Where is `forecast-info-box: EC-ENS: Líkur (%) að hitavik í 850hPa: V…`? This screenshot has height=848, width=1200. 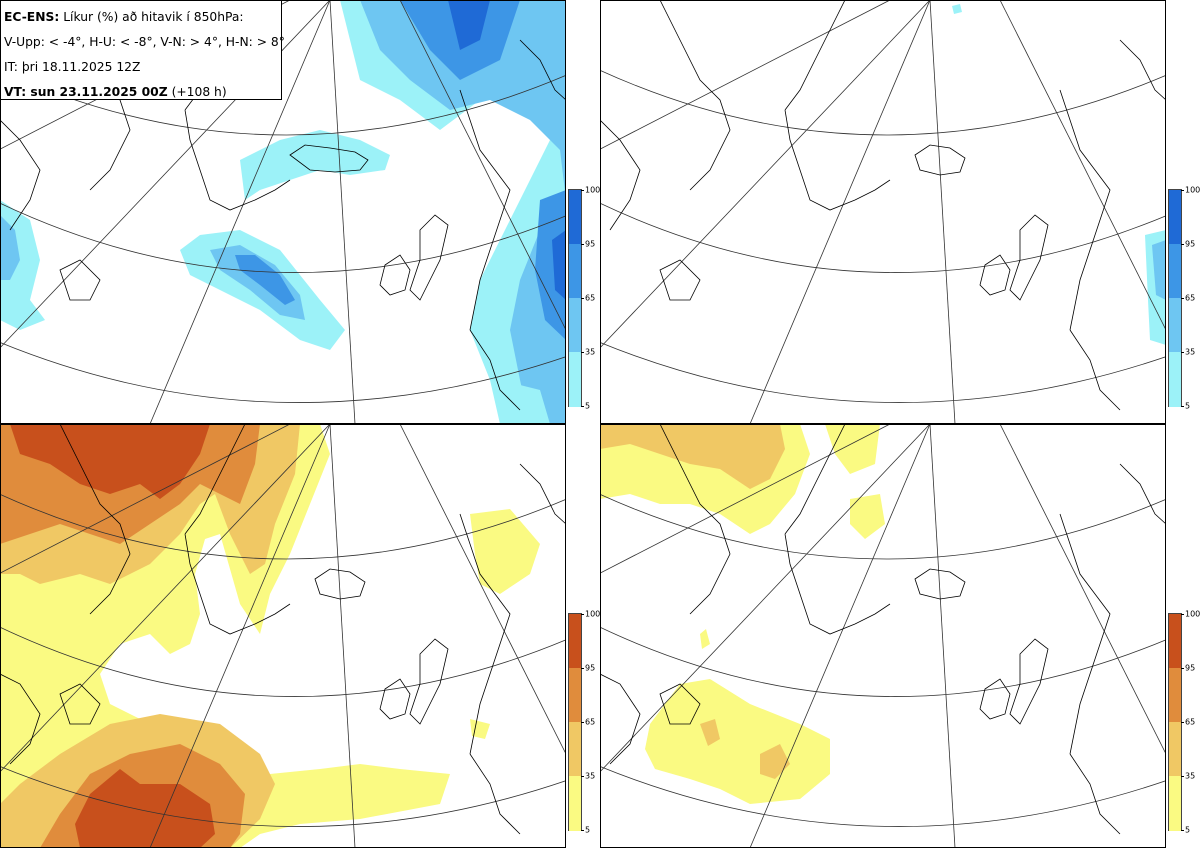 forecast-info-box: EC-ENS: Líkur (%) að hitavik í 850hPa: V… is located at coordinates (142, 50).